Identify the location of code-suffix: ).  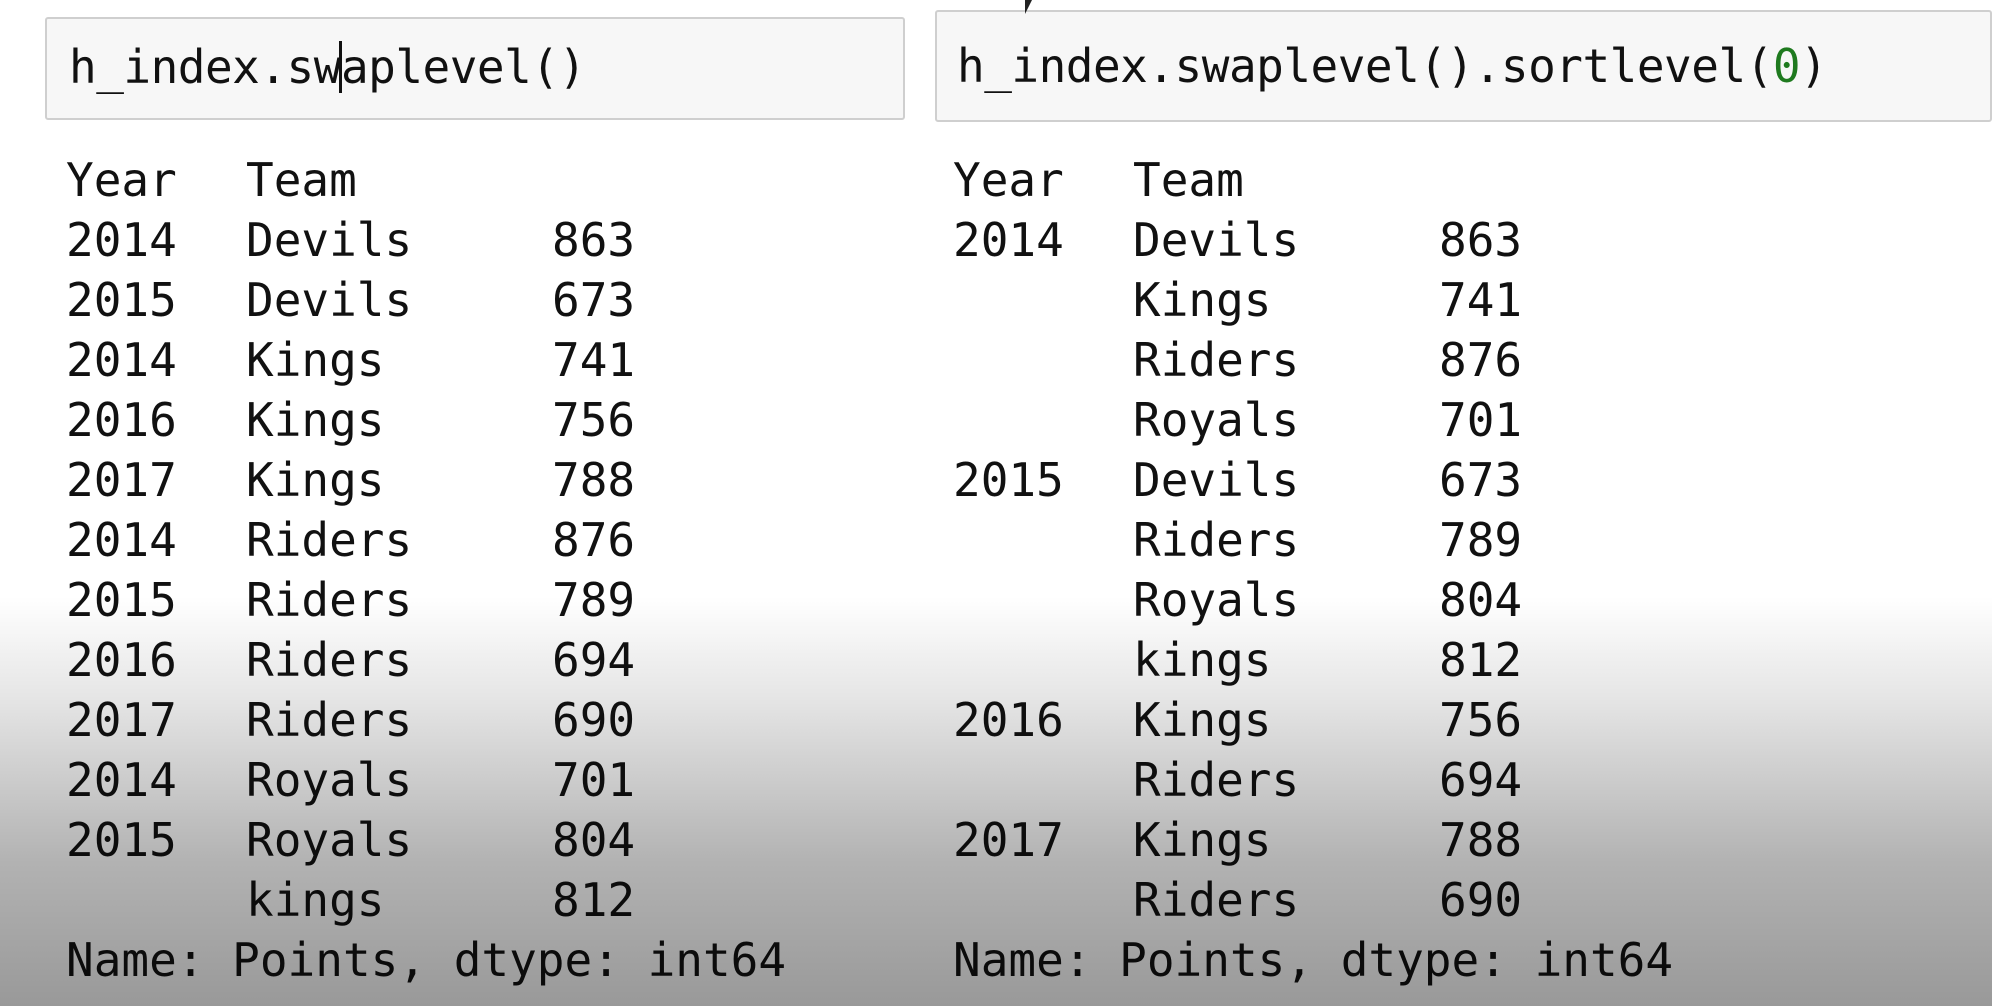
(1814, 66).